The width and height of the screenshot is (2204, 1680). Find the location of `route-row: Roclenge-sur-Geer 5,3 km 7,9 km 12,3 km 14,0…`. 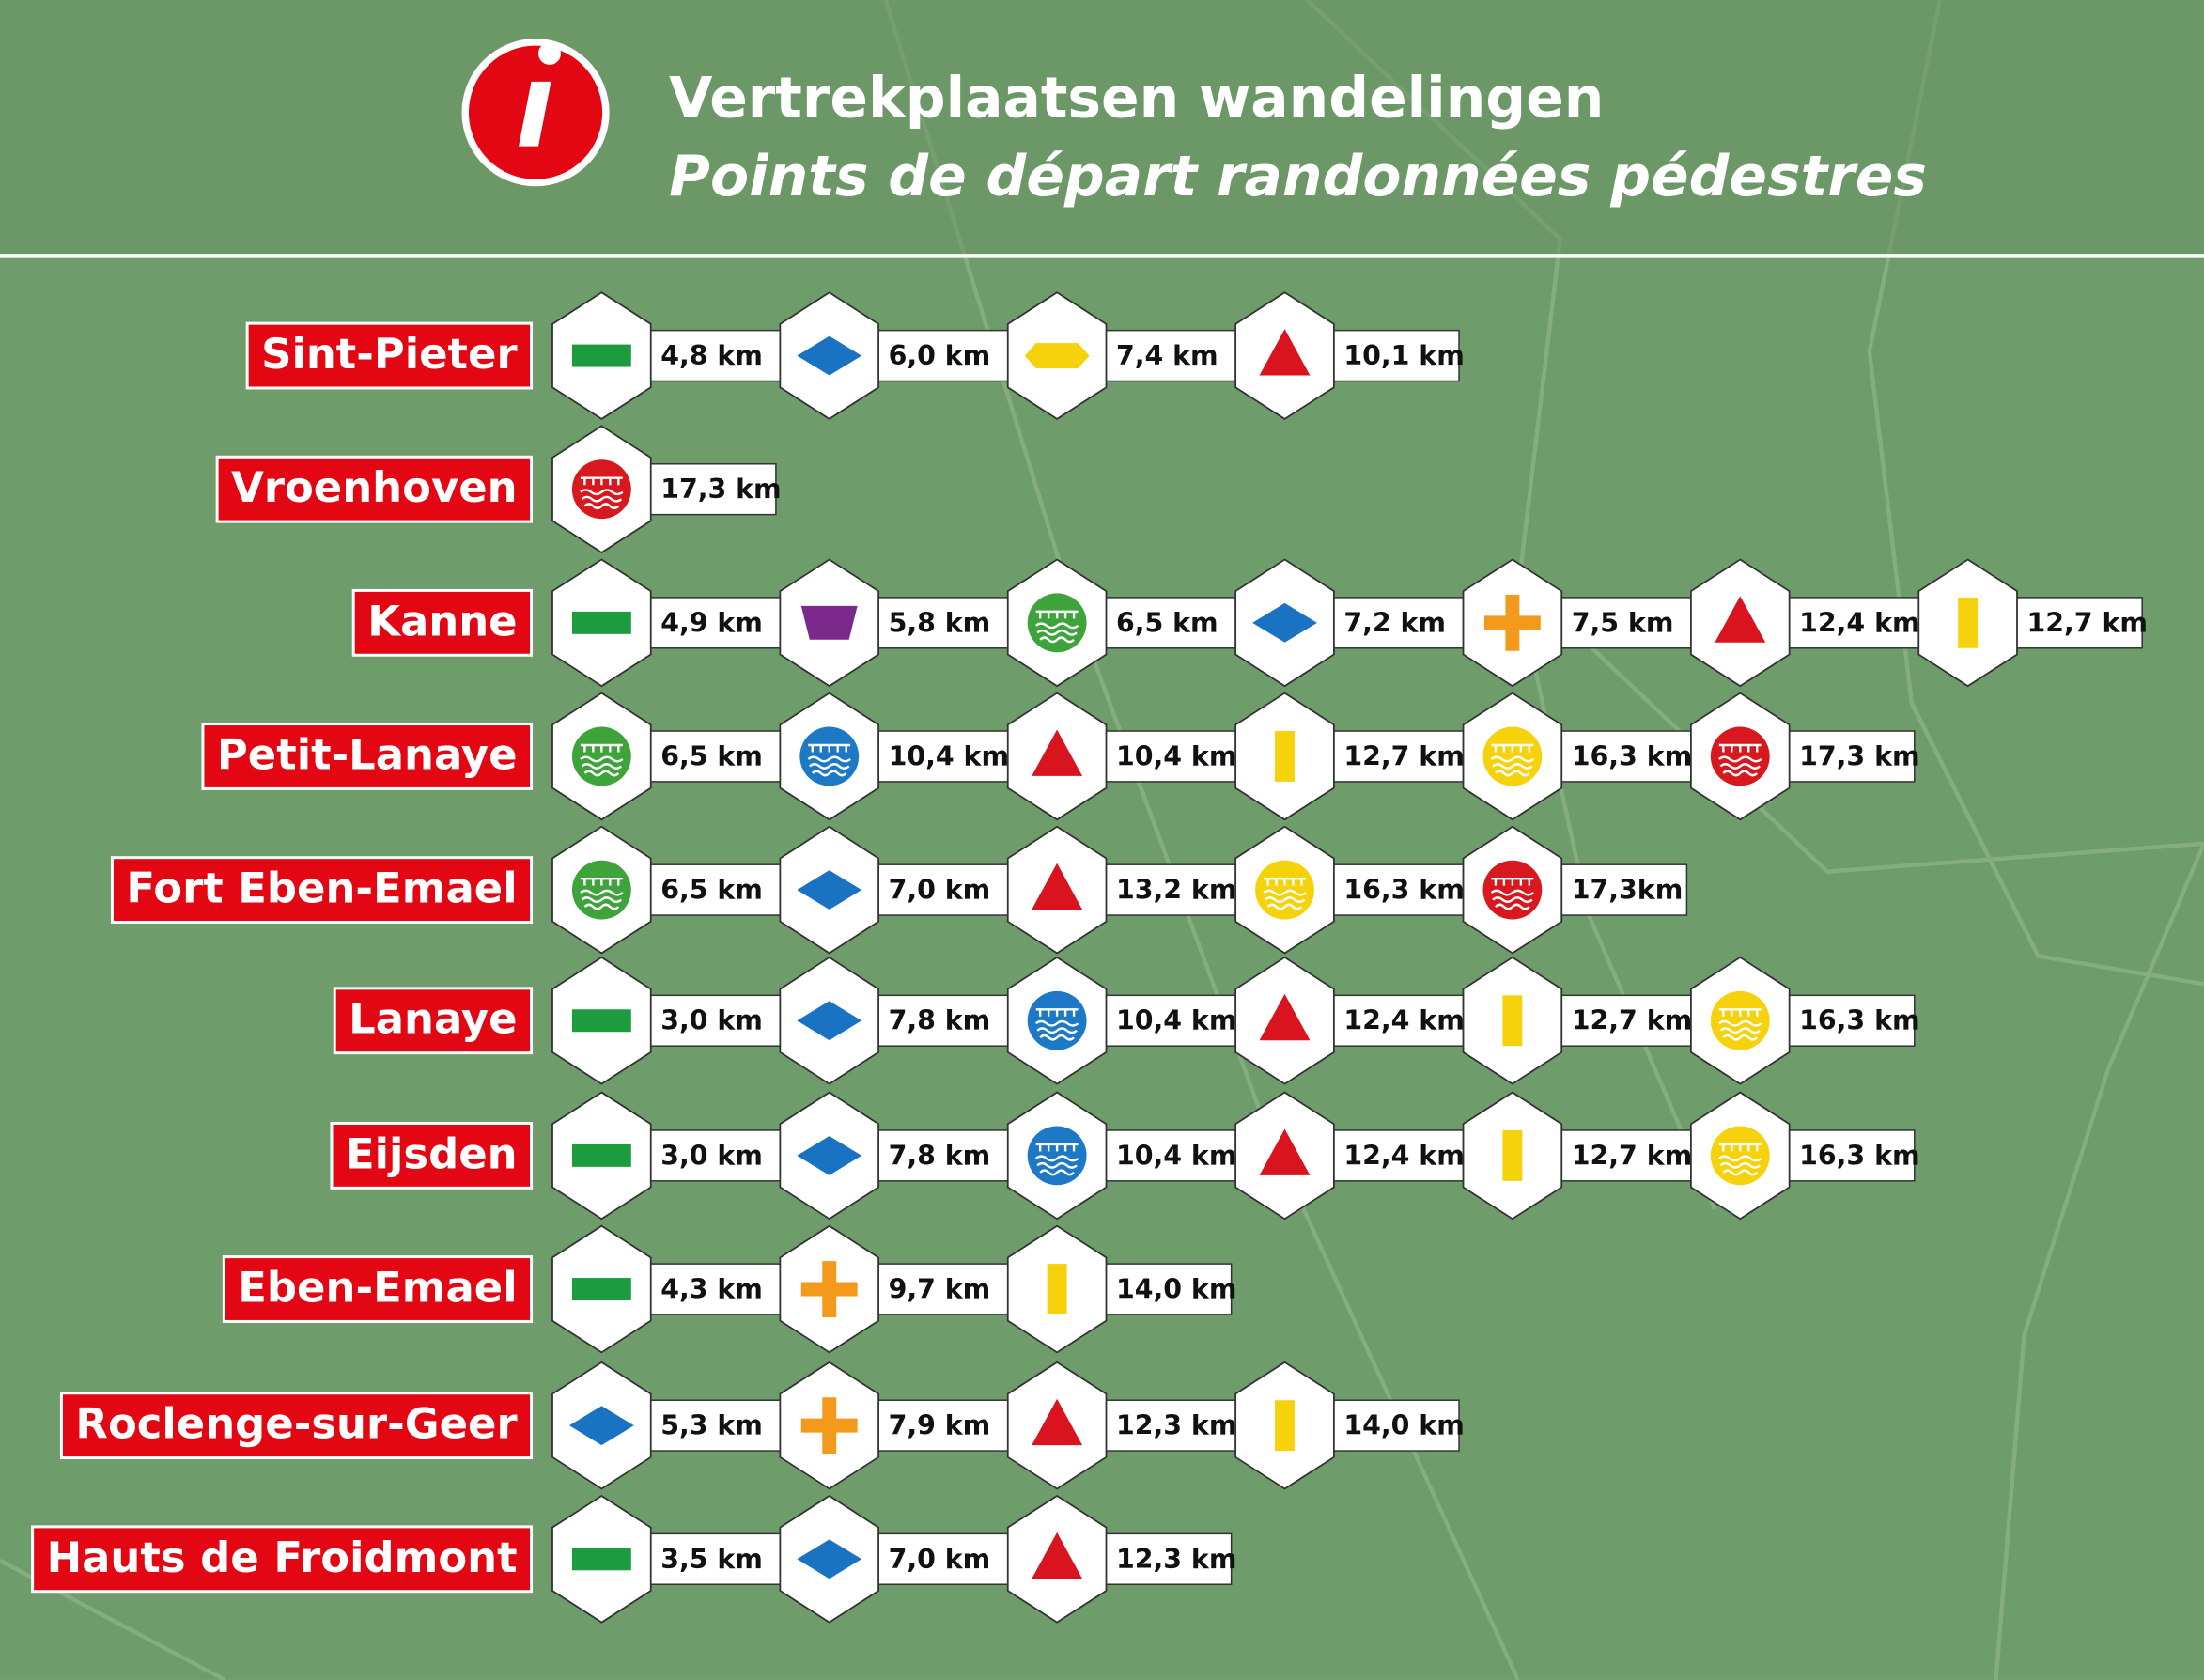

route-row: Roclenge-sur-Geer 5,3 km 7,9 km 12,3 km 14,0… is located at coordinates (762, 1425).